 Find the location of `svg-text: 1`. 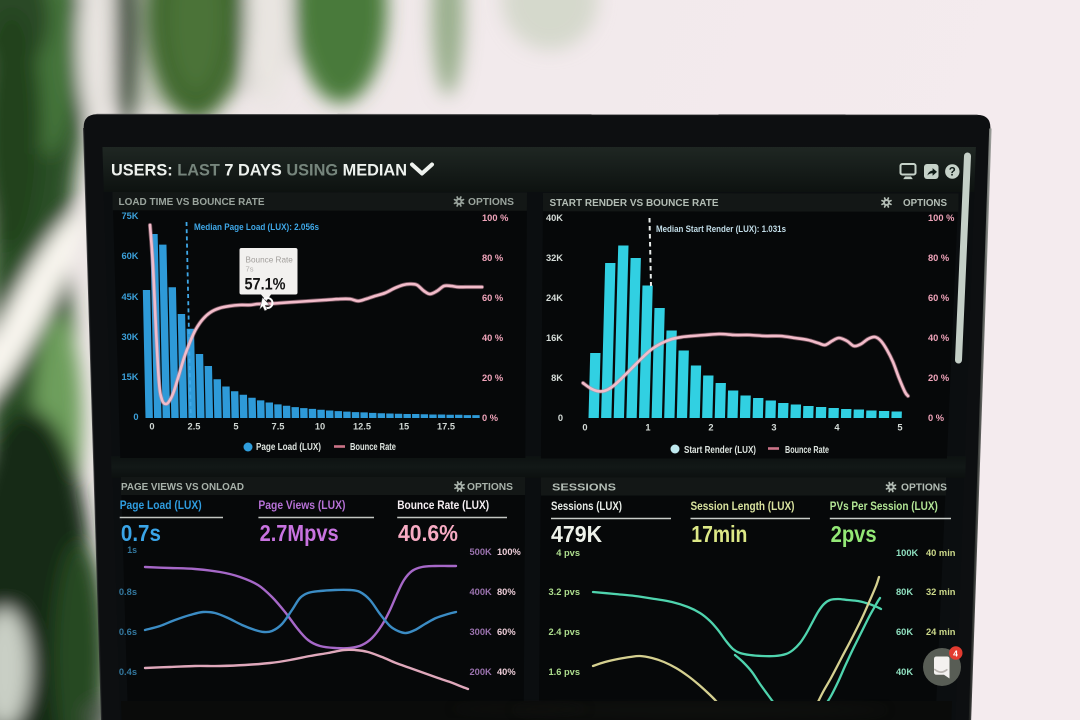

svg-text: 1 is located at coordinates (647, 428).